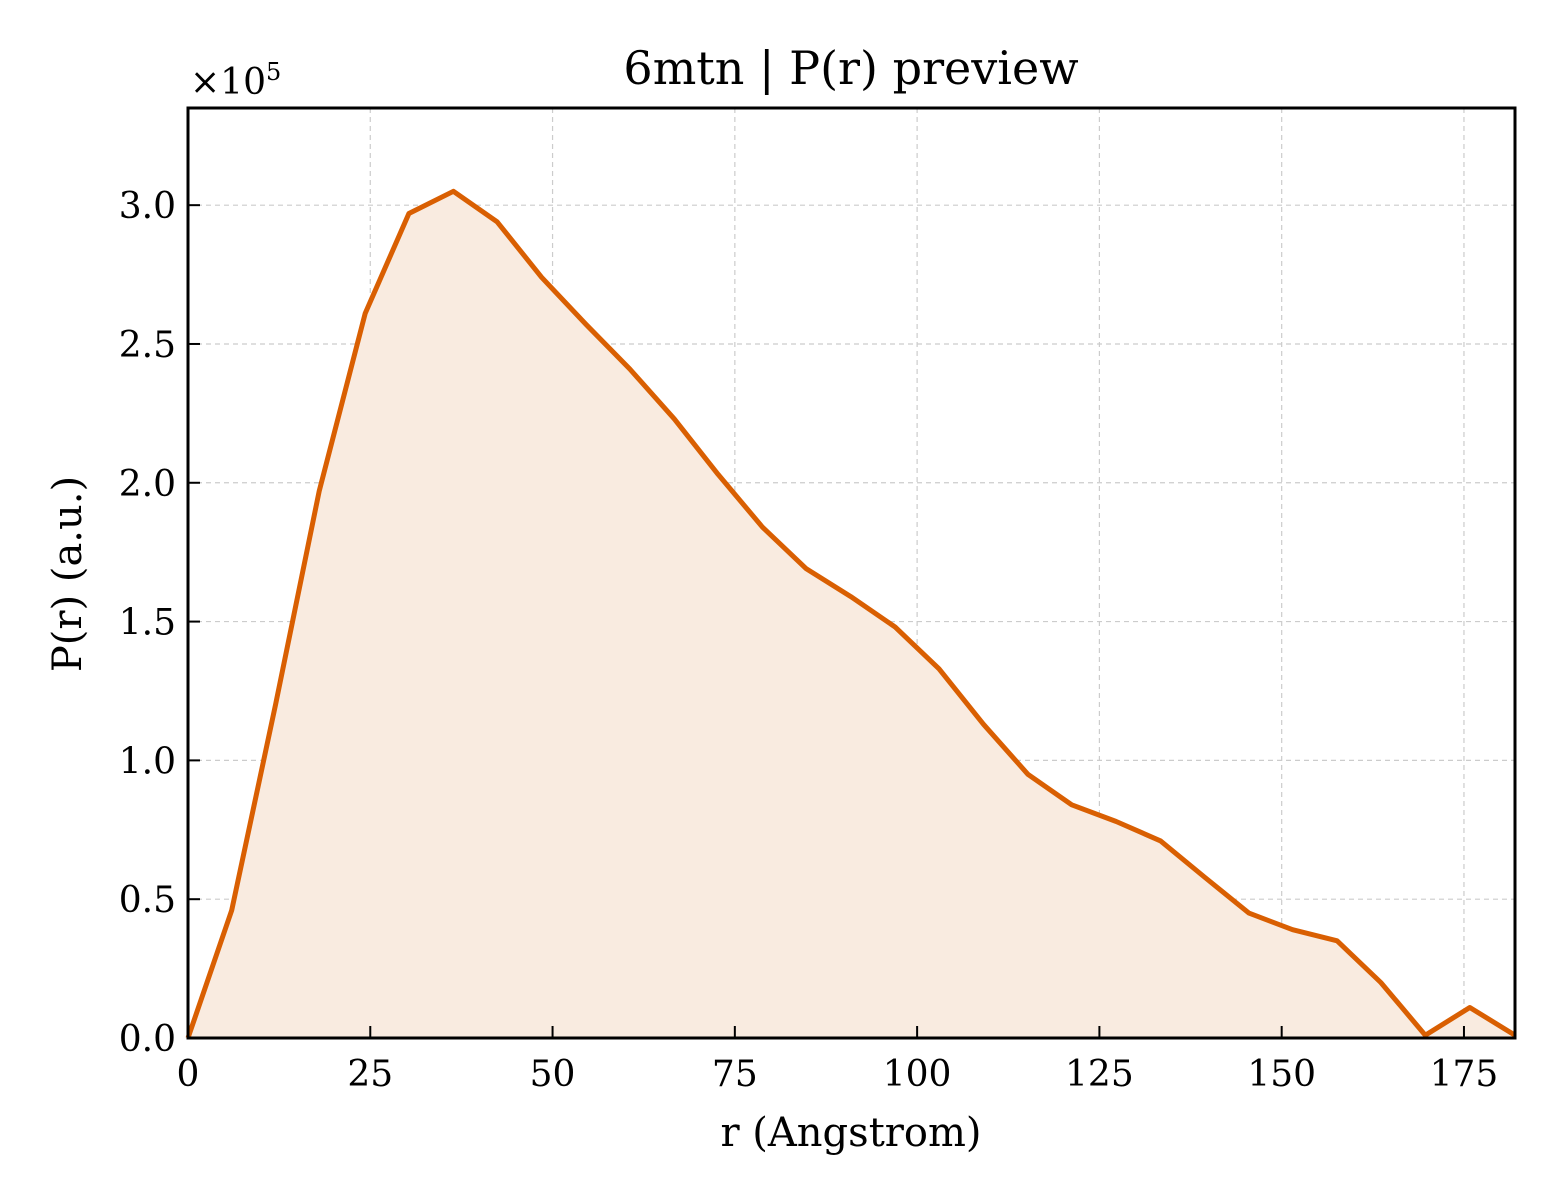  What do you see at coordinates (147, 484) in the screenshot?
I see `y-tick-label: 2.0` at bounding box center [147, 484].